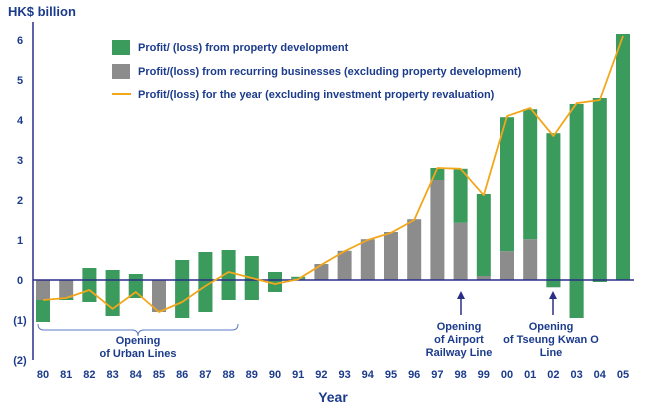 The width and height of the screenshot is (646, 411). Describe the element at coordinates (138, 330) in the screenshot. I see `urban-lines-brace` at that location.